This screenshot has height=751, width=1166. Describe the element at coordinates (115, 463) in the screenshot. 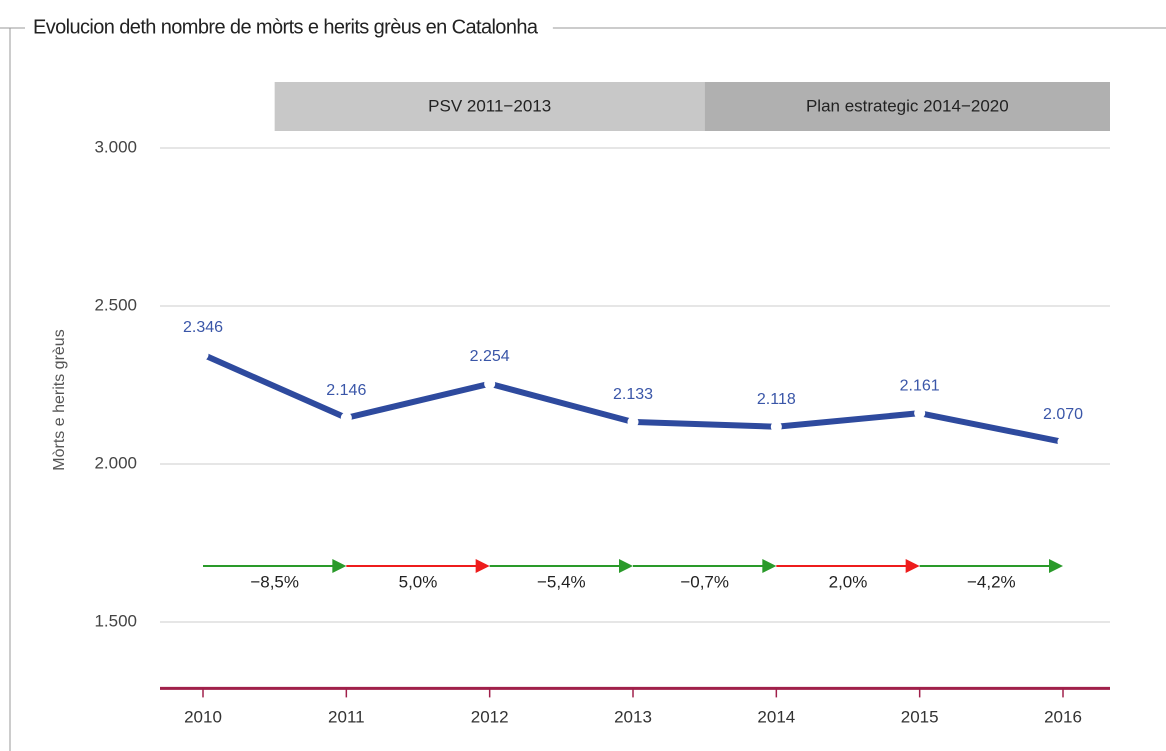

I see `y-tick-label: 2.000` at that location.